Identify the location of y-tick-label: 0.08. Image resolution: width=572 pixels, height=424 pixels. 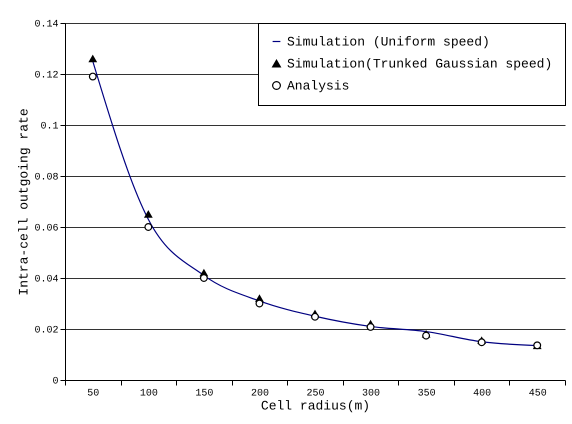
(46, 178).